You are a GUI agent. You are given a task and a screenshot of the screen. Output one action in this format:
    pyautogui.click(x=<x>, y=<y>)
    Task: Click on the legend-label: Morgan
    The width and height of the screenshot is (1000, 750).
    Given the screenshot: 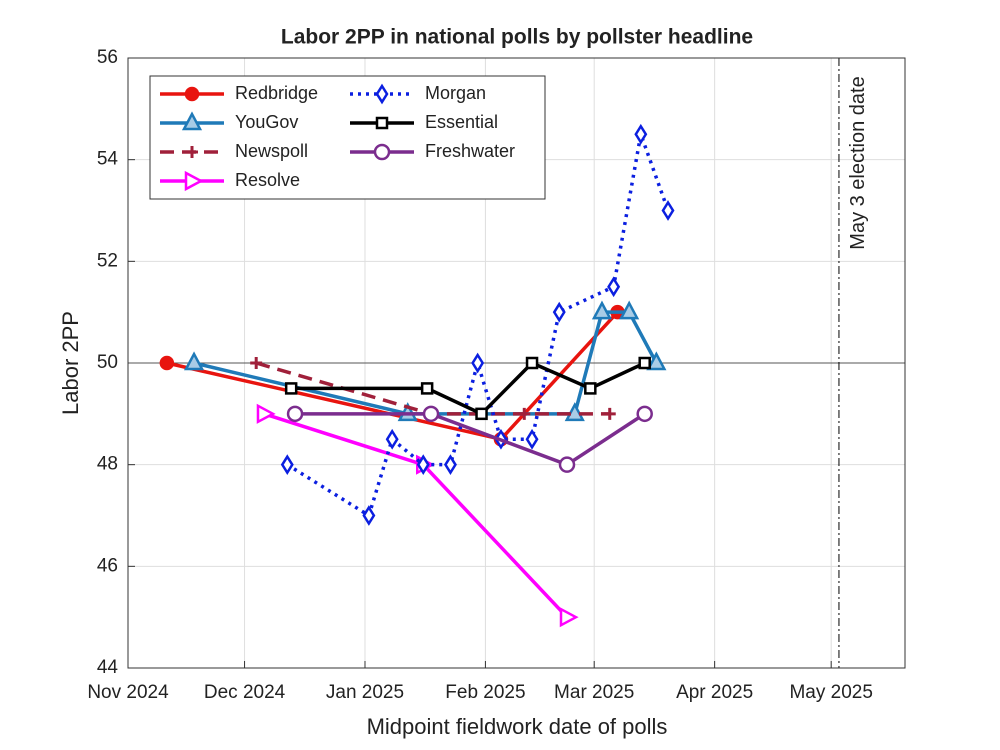 What is the action you would take?
    pyautogui.click(x=455, y=93)
    